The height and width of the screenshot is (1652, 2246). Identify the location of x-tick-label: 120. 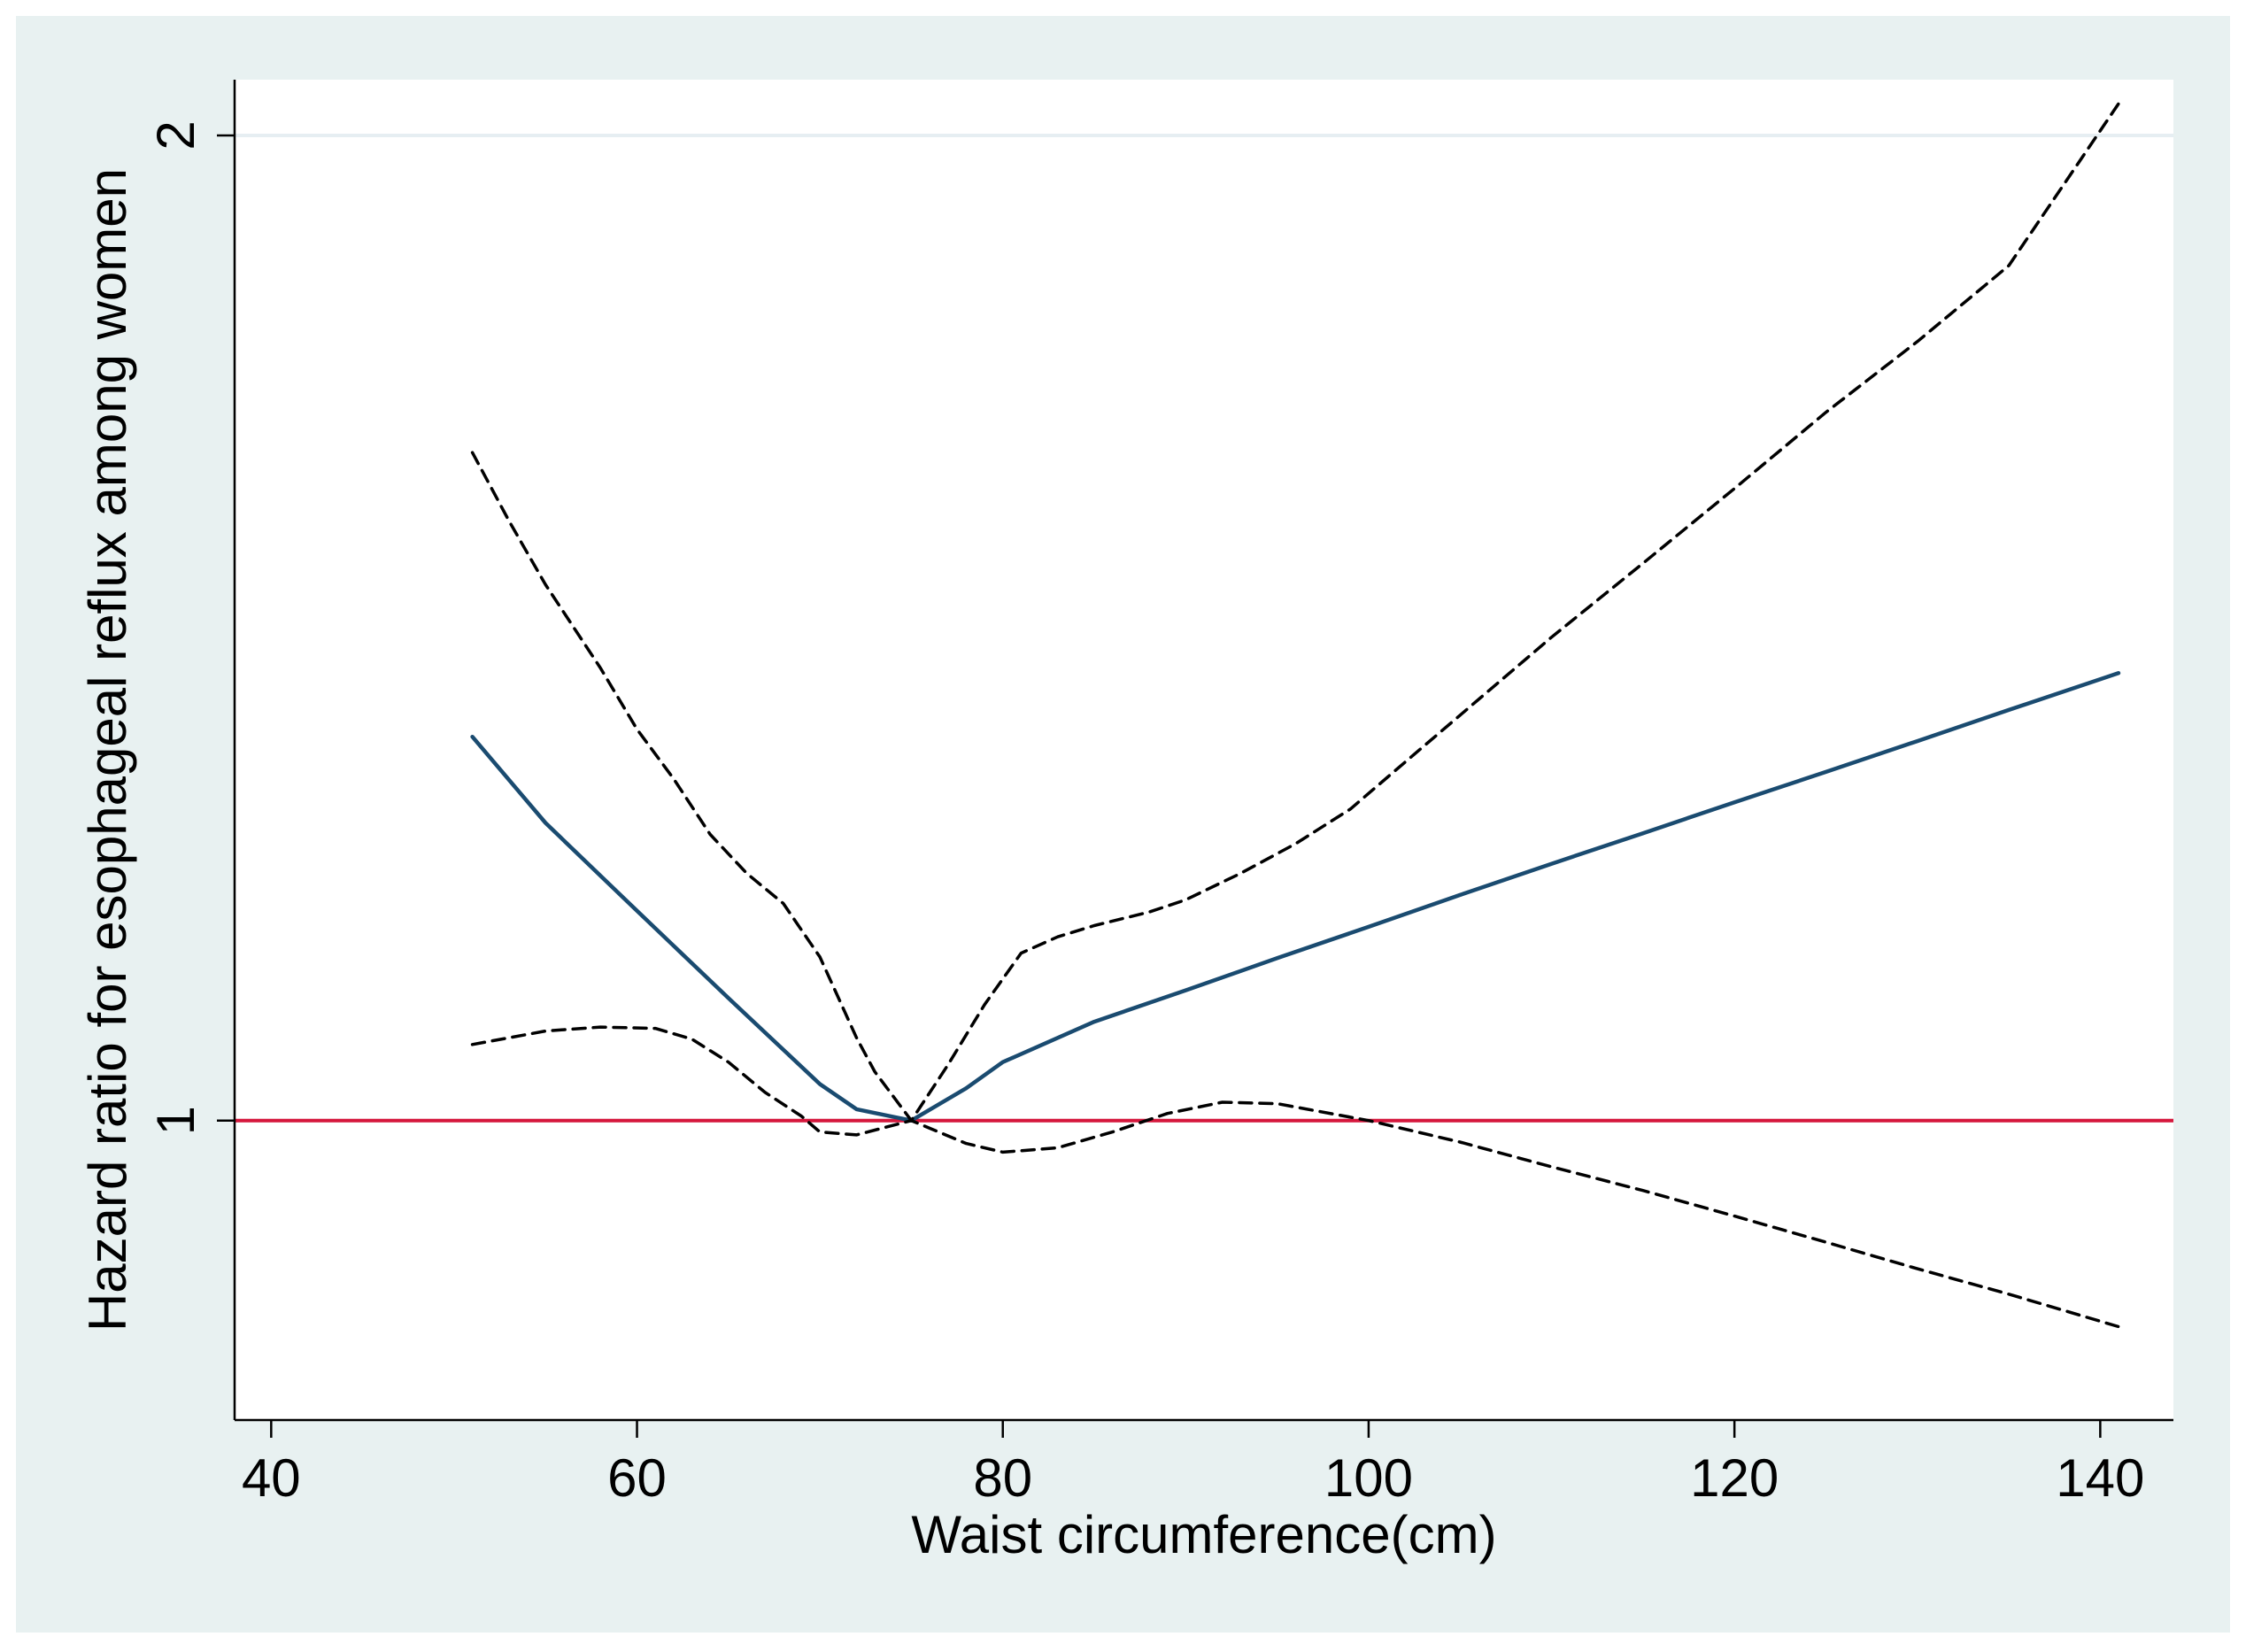
(1735, 1478).